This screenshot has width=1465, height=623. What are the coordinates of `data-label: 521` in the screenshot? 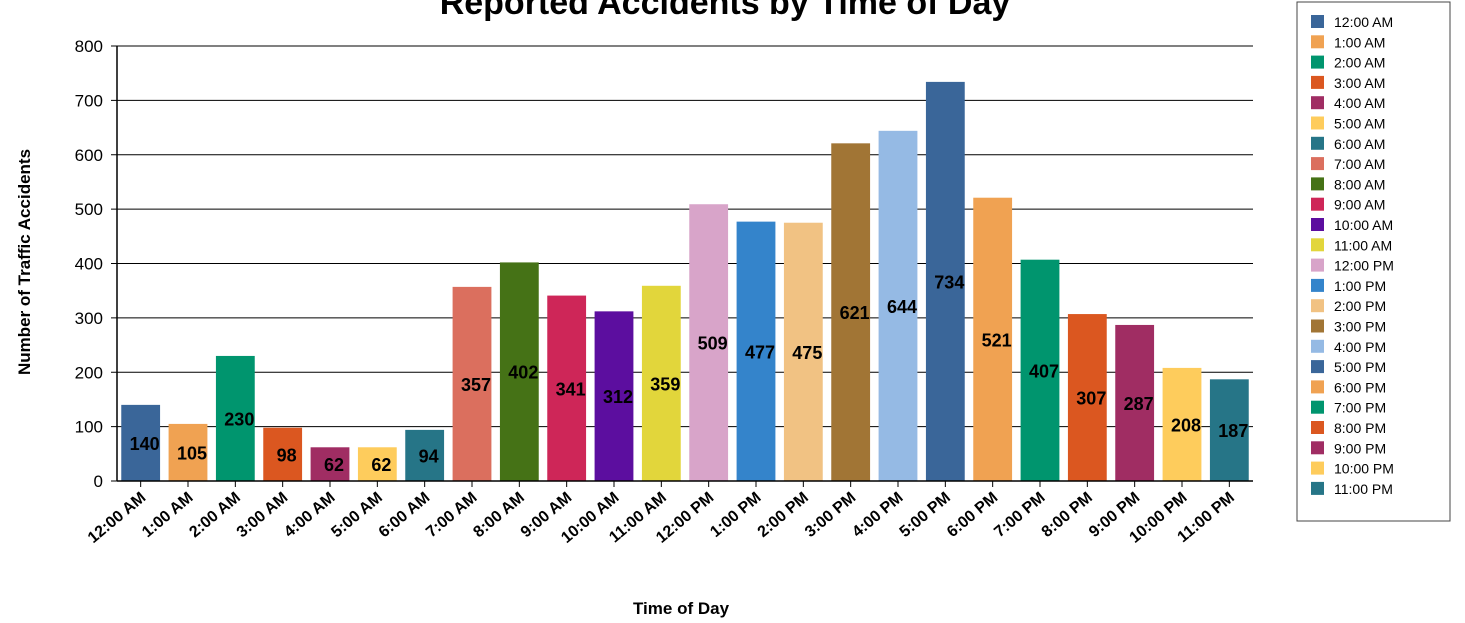 It's located at (997, 340).